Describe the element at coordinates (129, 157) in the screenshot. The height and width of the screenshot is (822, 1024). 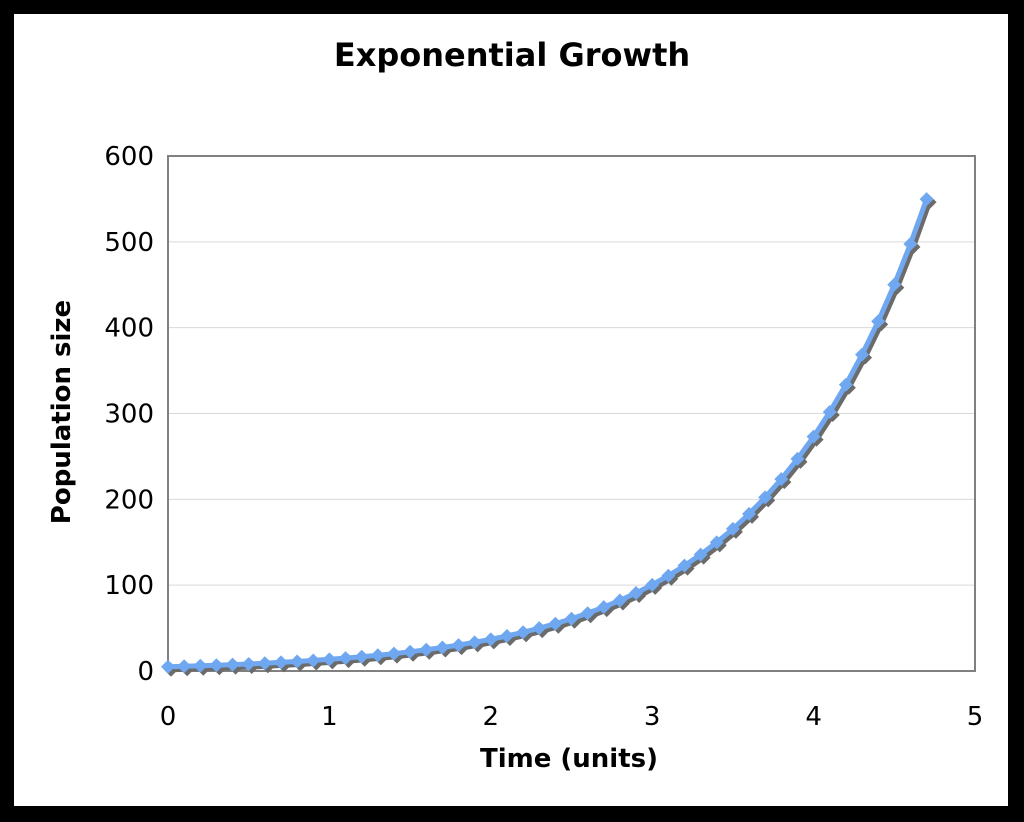
I see `y-tick-label: 600` at that location.